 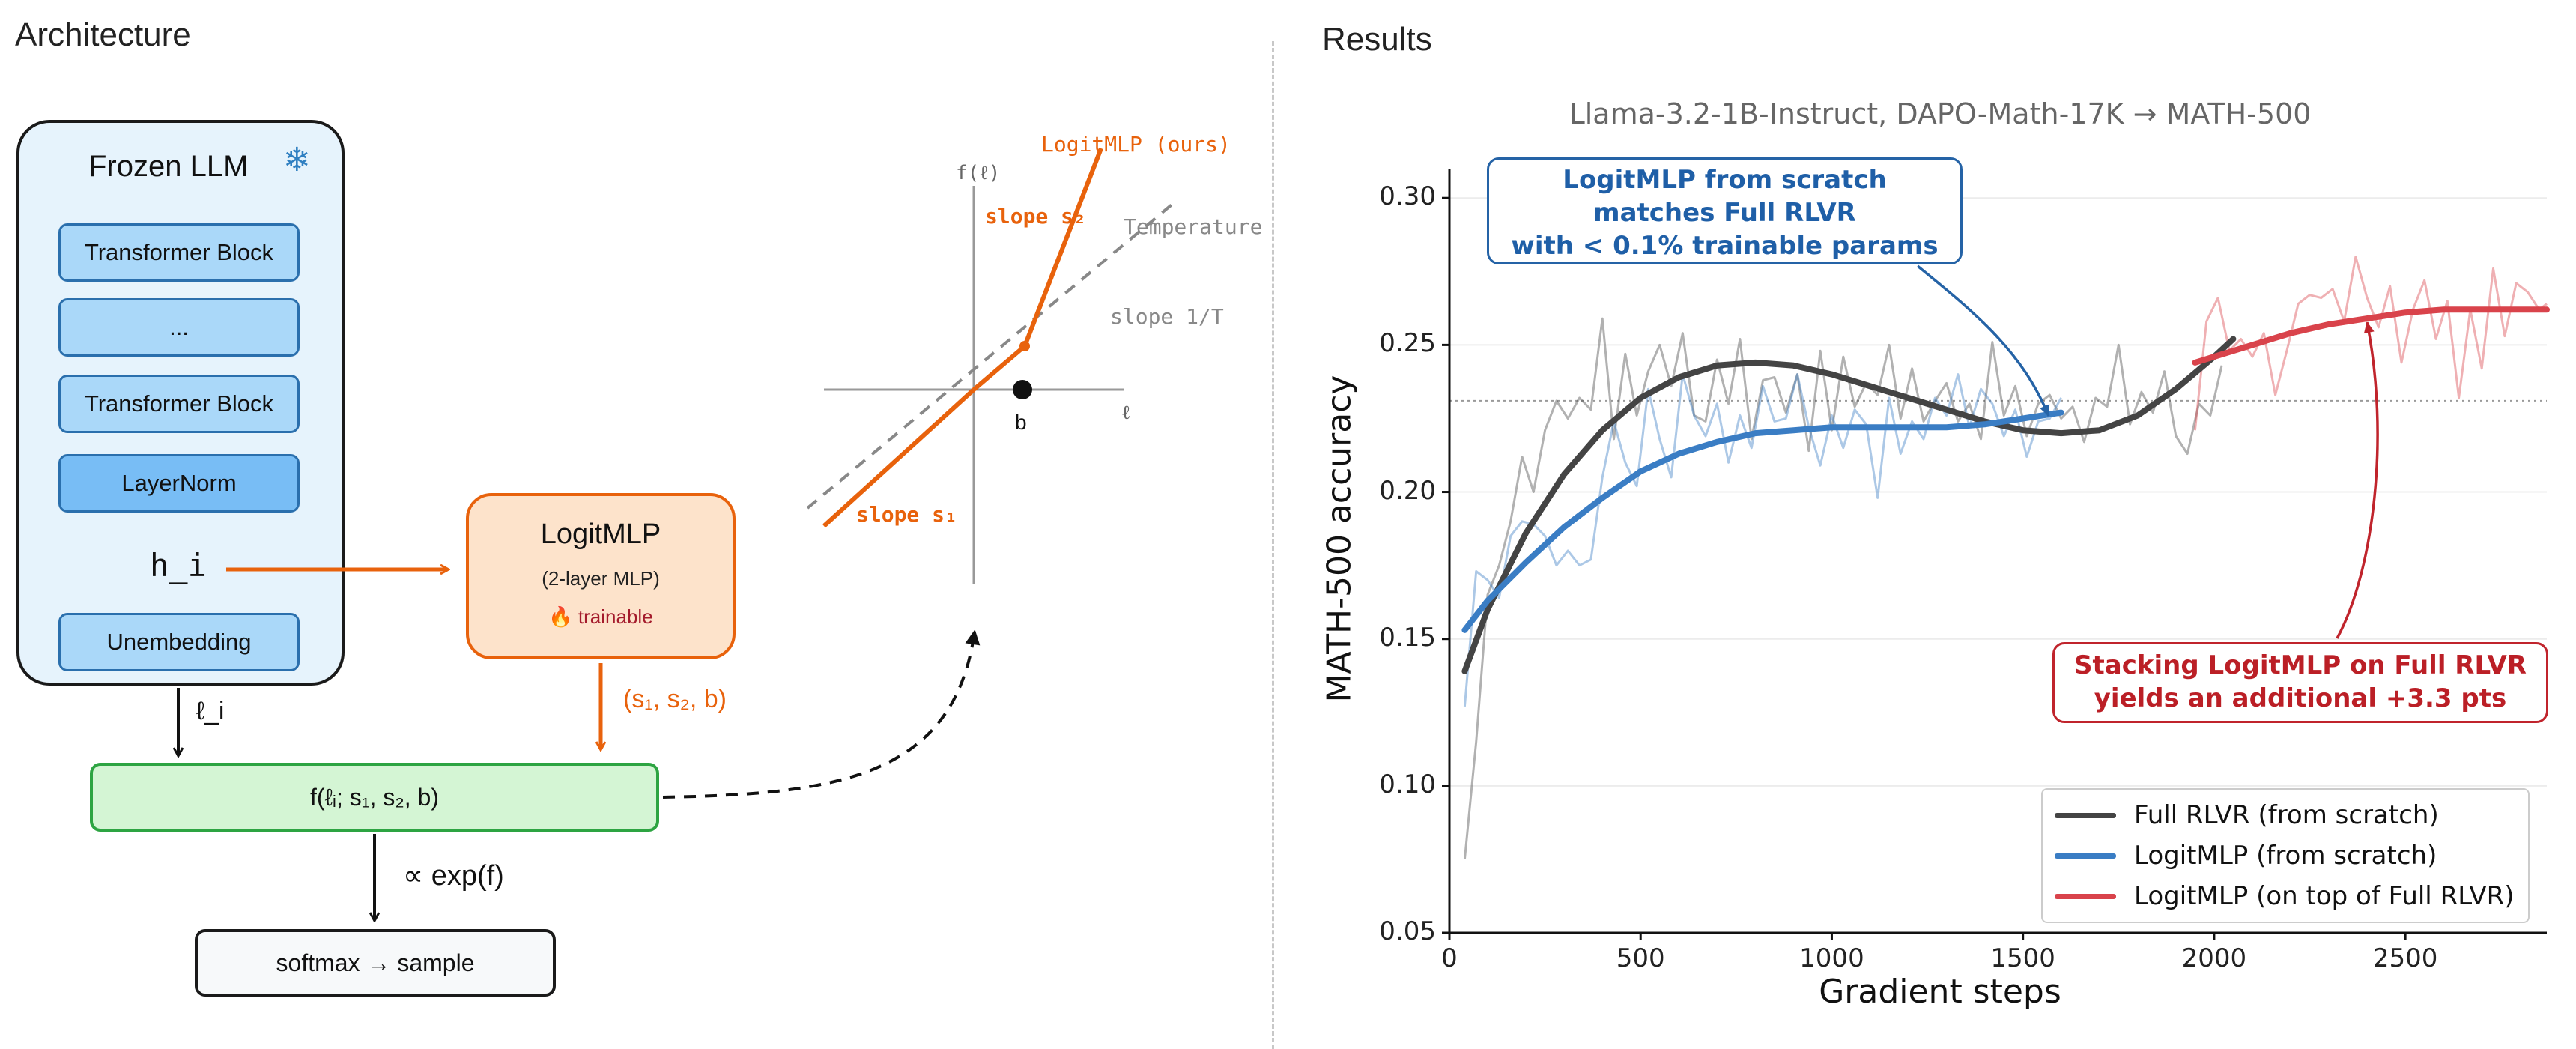 I want to click on logitmlp-box, so click(x=601, y=576).